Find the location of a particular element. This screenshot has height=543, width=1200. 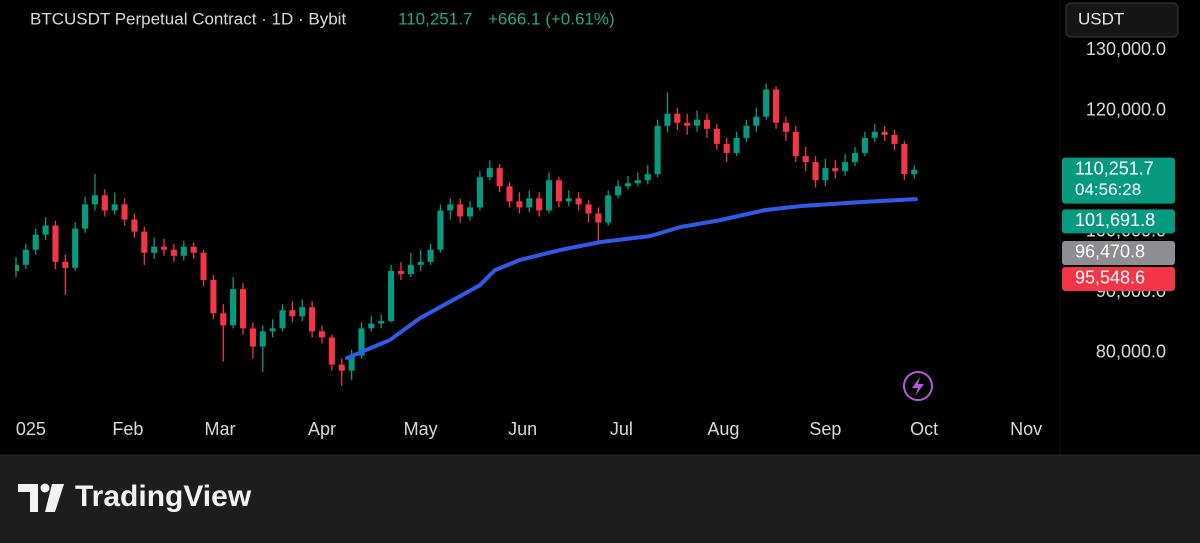

moving-average-line is located at coordinates (631, 279).